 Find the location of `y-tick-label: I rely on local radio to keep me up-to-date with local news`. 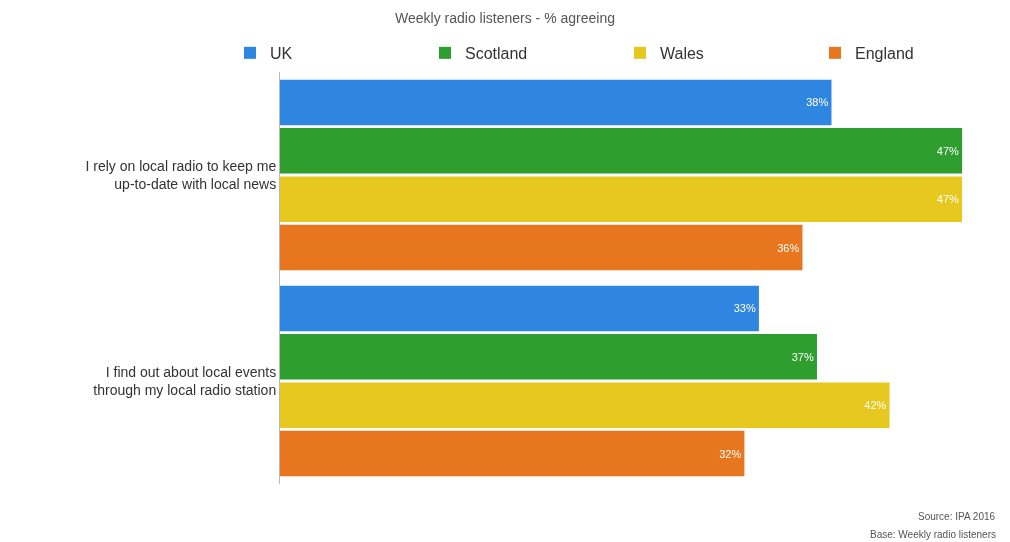

y-tick-label: I rely on local radio to keep me up-to-date with local news is located at coordinates (181, 174).